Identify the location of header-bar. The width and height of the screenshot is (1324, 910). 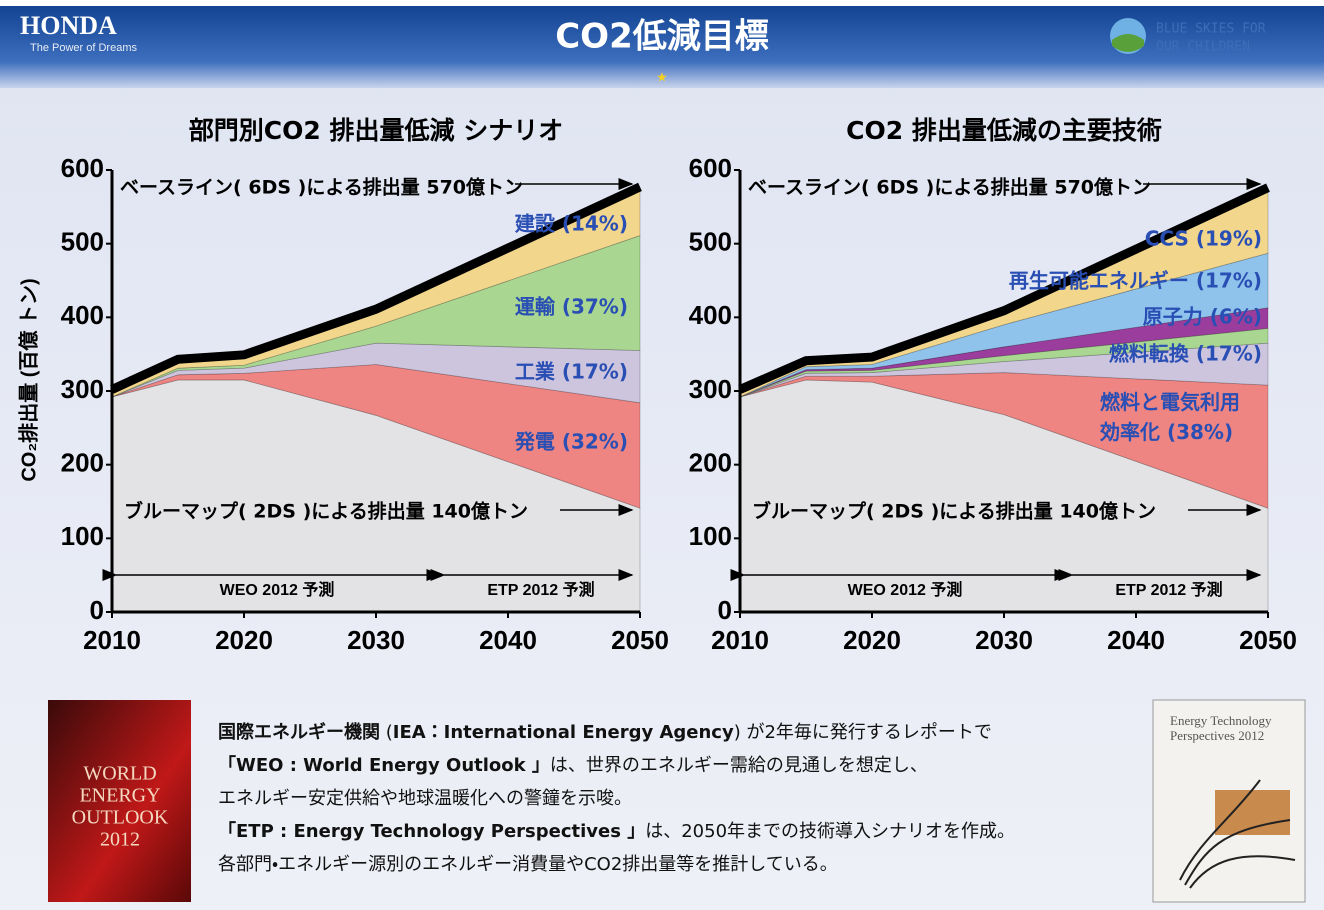
(662, 44).